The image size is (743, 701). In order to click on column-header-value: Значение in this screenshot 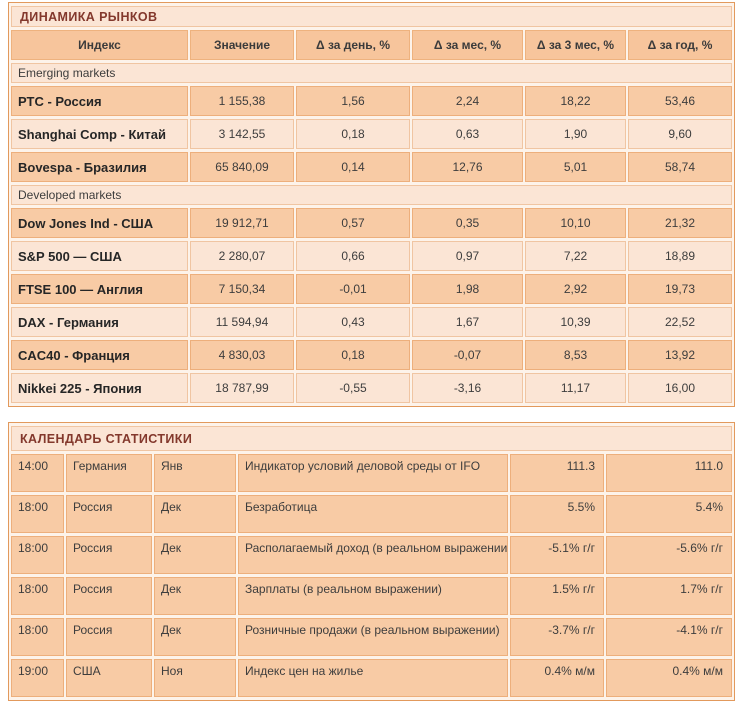, I will do `click(242, 45)`.